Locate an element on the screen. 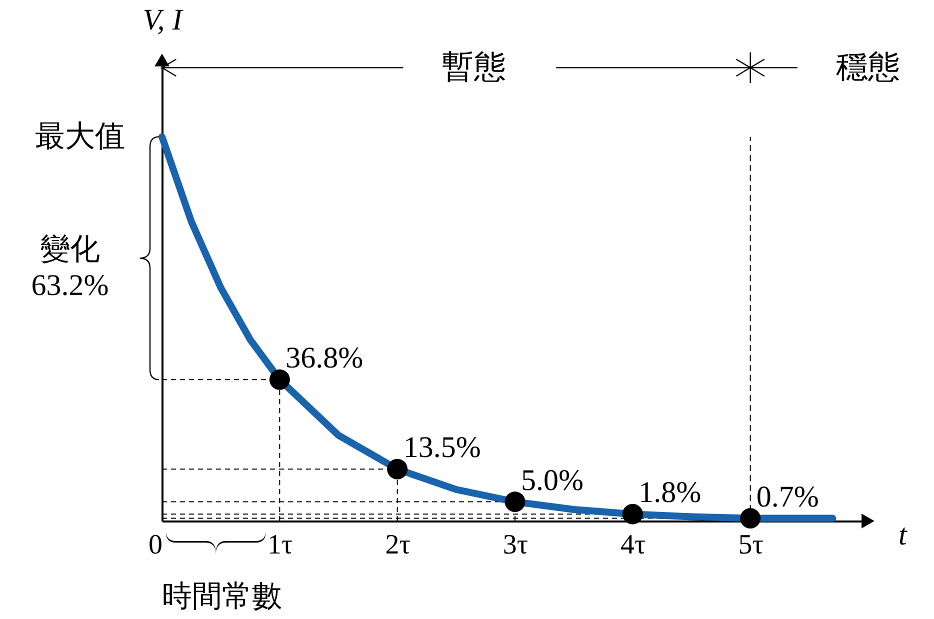 Image resolution: width=934 pixels, height=619 pixels. data-label: 1.8% is located at coordinates (670, 493).